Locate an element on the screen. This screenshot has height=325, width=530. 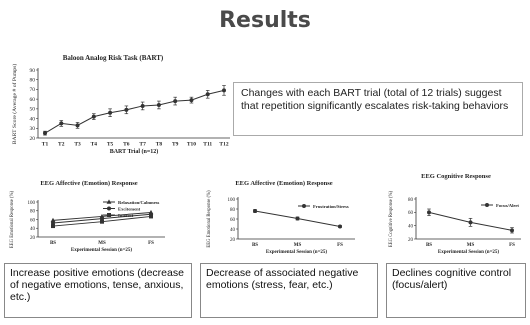
y-tick-label: 30 is located at coordinates (33, 129).